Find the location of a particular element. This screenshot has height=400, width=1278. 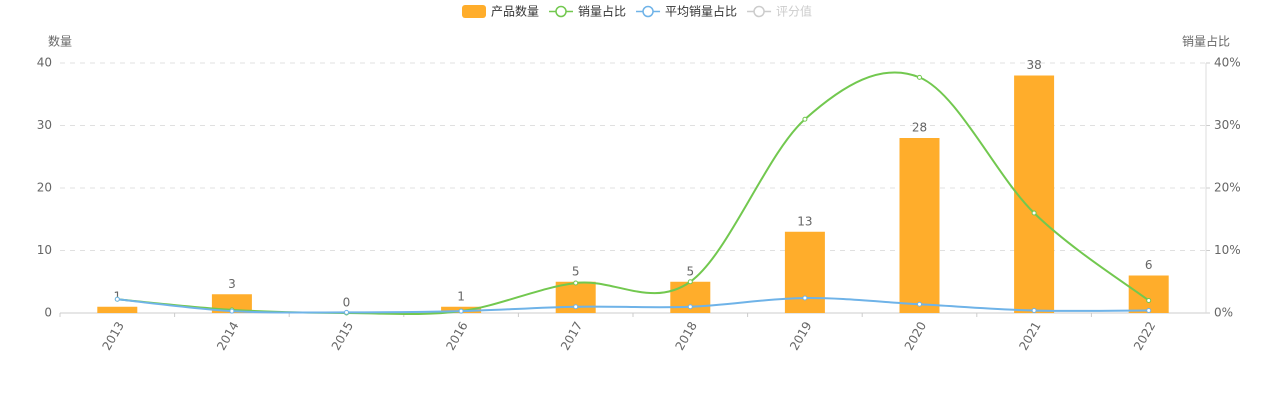

line is located at coordinates (633, 305).